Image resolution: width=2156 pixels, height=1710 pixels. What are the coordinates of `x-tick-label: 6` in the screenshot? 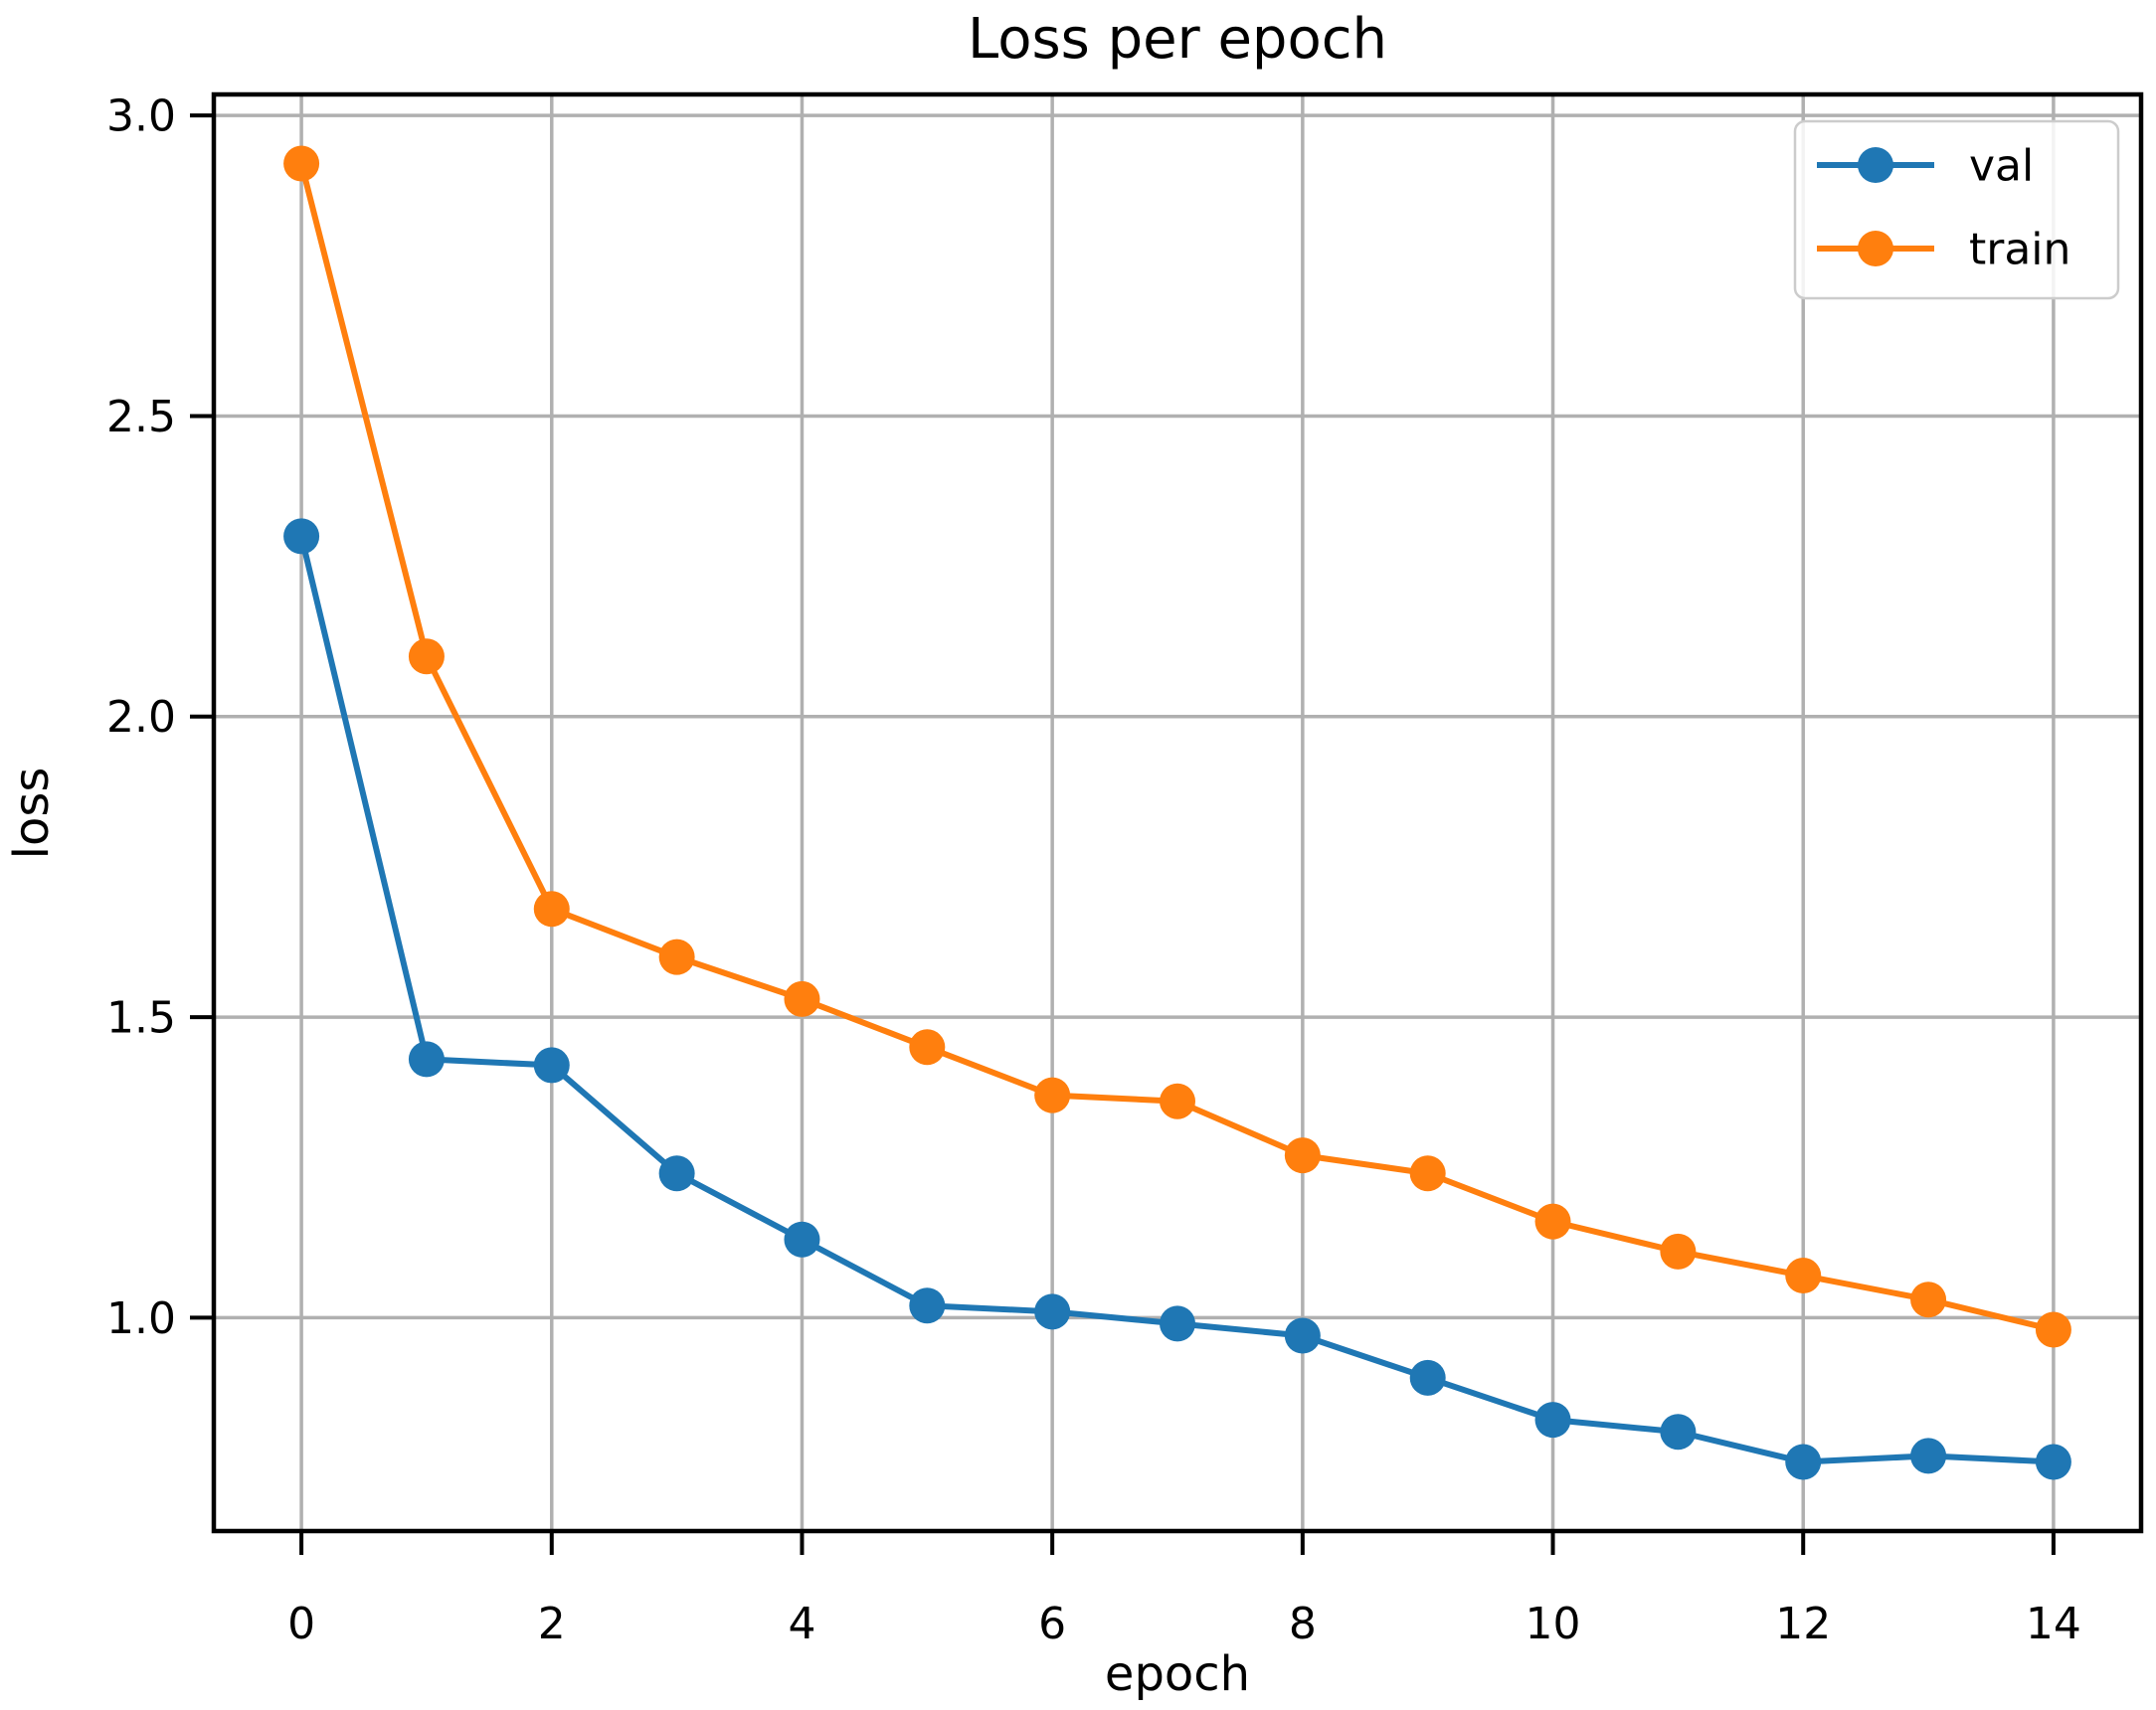 It's located at (1052, 1624).